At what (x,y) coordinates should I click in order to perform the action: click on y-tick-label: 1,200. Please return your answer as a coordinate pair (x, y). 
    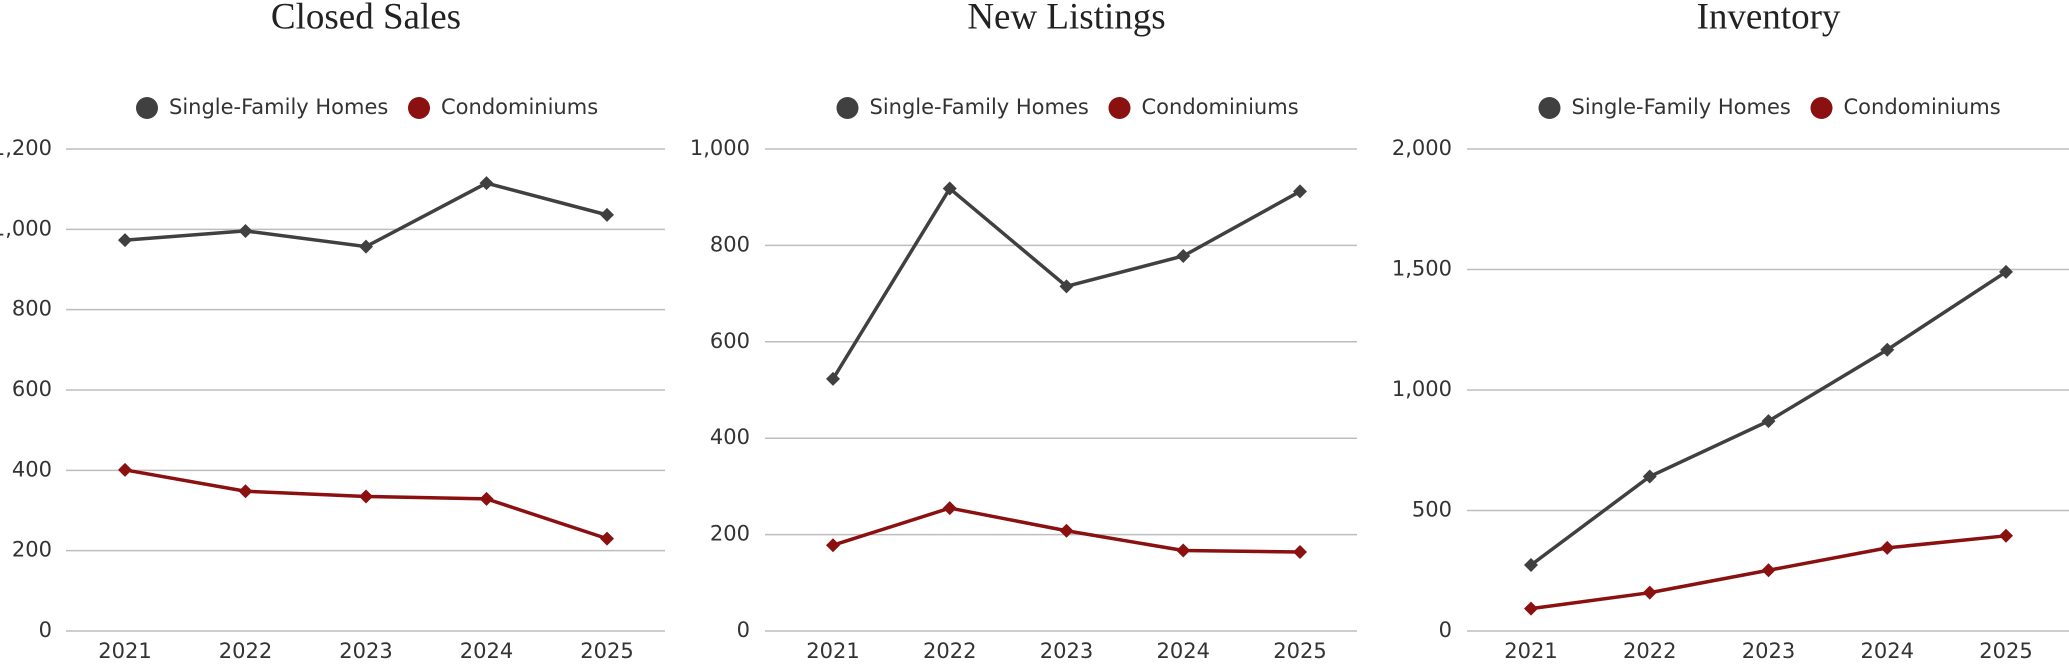
    Looking at the image, I should click on (26, 148).